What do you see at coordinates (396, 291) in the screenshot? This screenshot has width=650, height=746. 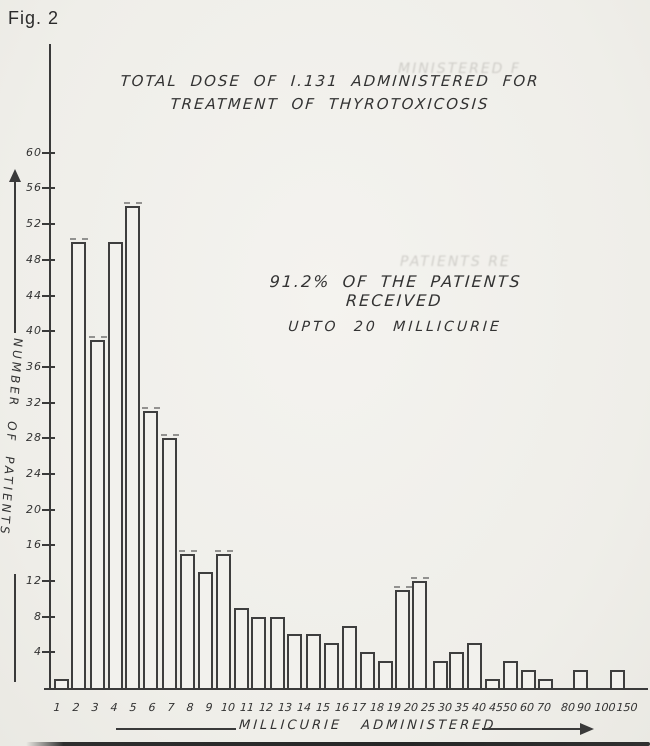 I see `annotation-line1: 91.2% OF THE PATIENTS RECEIVED` at bounding box center [396, 291].